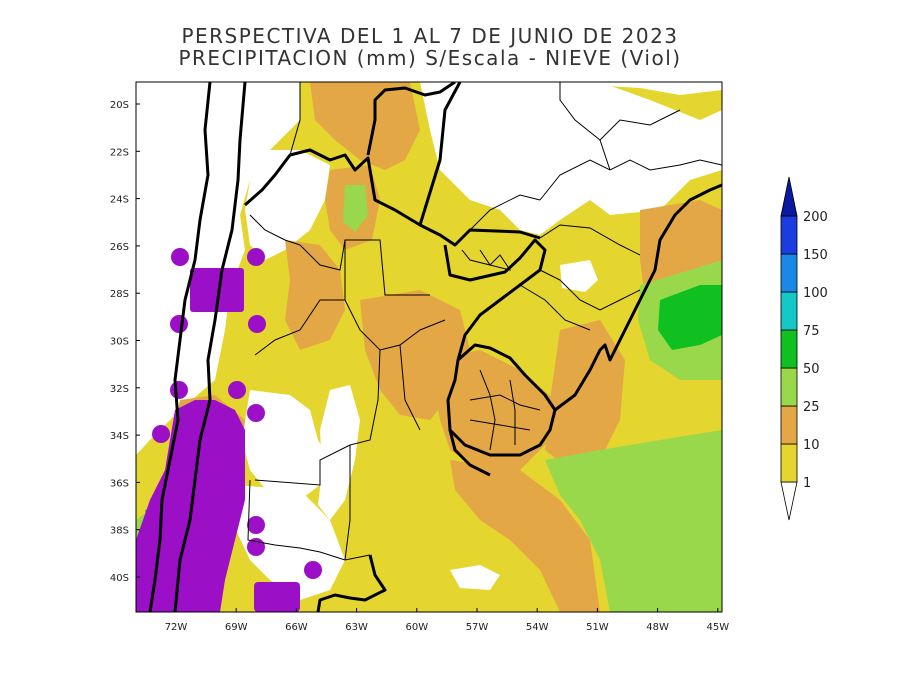 The height and width of the screenshot is (673, 897). I want to click on colorbar-label: 1, so click(807, 483).